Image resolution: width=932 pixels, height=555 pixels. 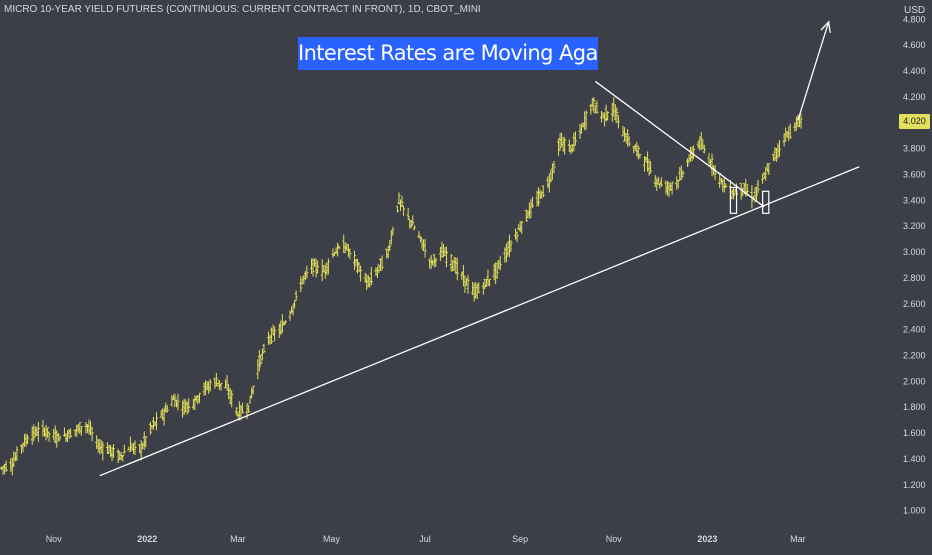 What do you see at coordinates (914, 407) in the screenshot?
I see `y-tick-label: 1.800` at bounding box center [914, 407].